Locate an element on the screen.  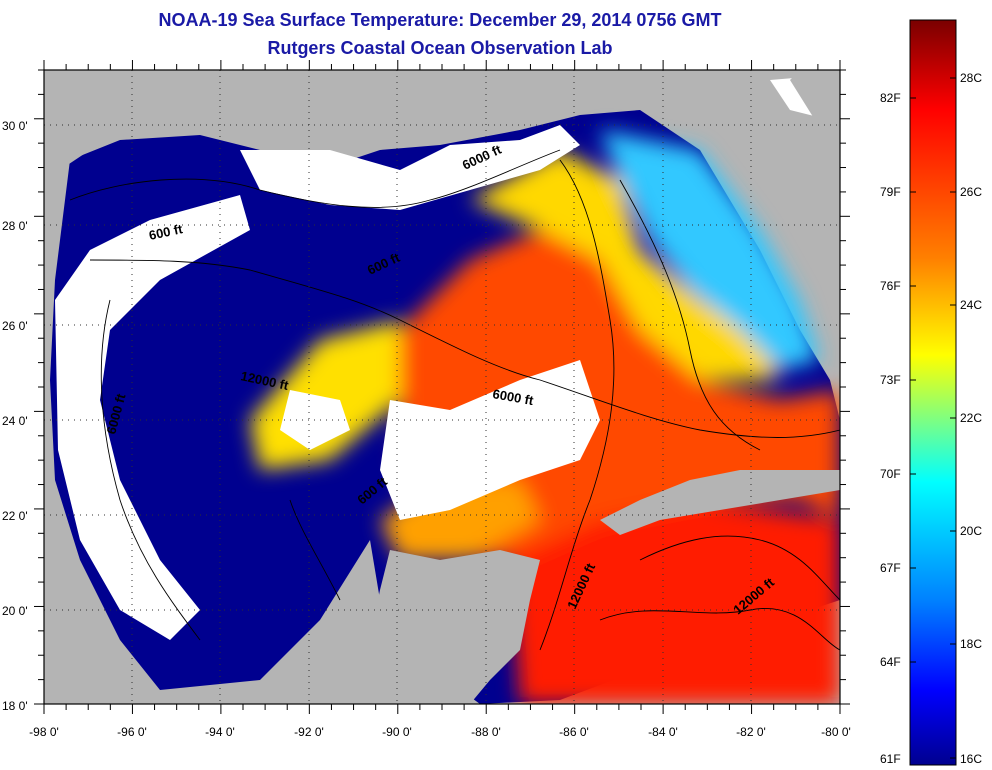
lon-tick-label: -86 0' is located at coordinates (574, 732).